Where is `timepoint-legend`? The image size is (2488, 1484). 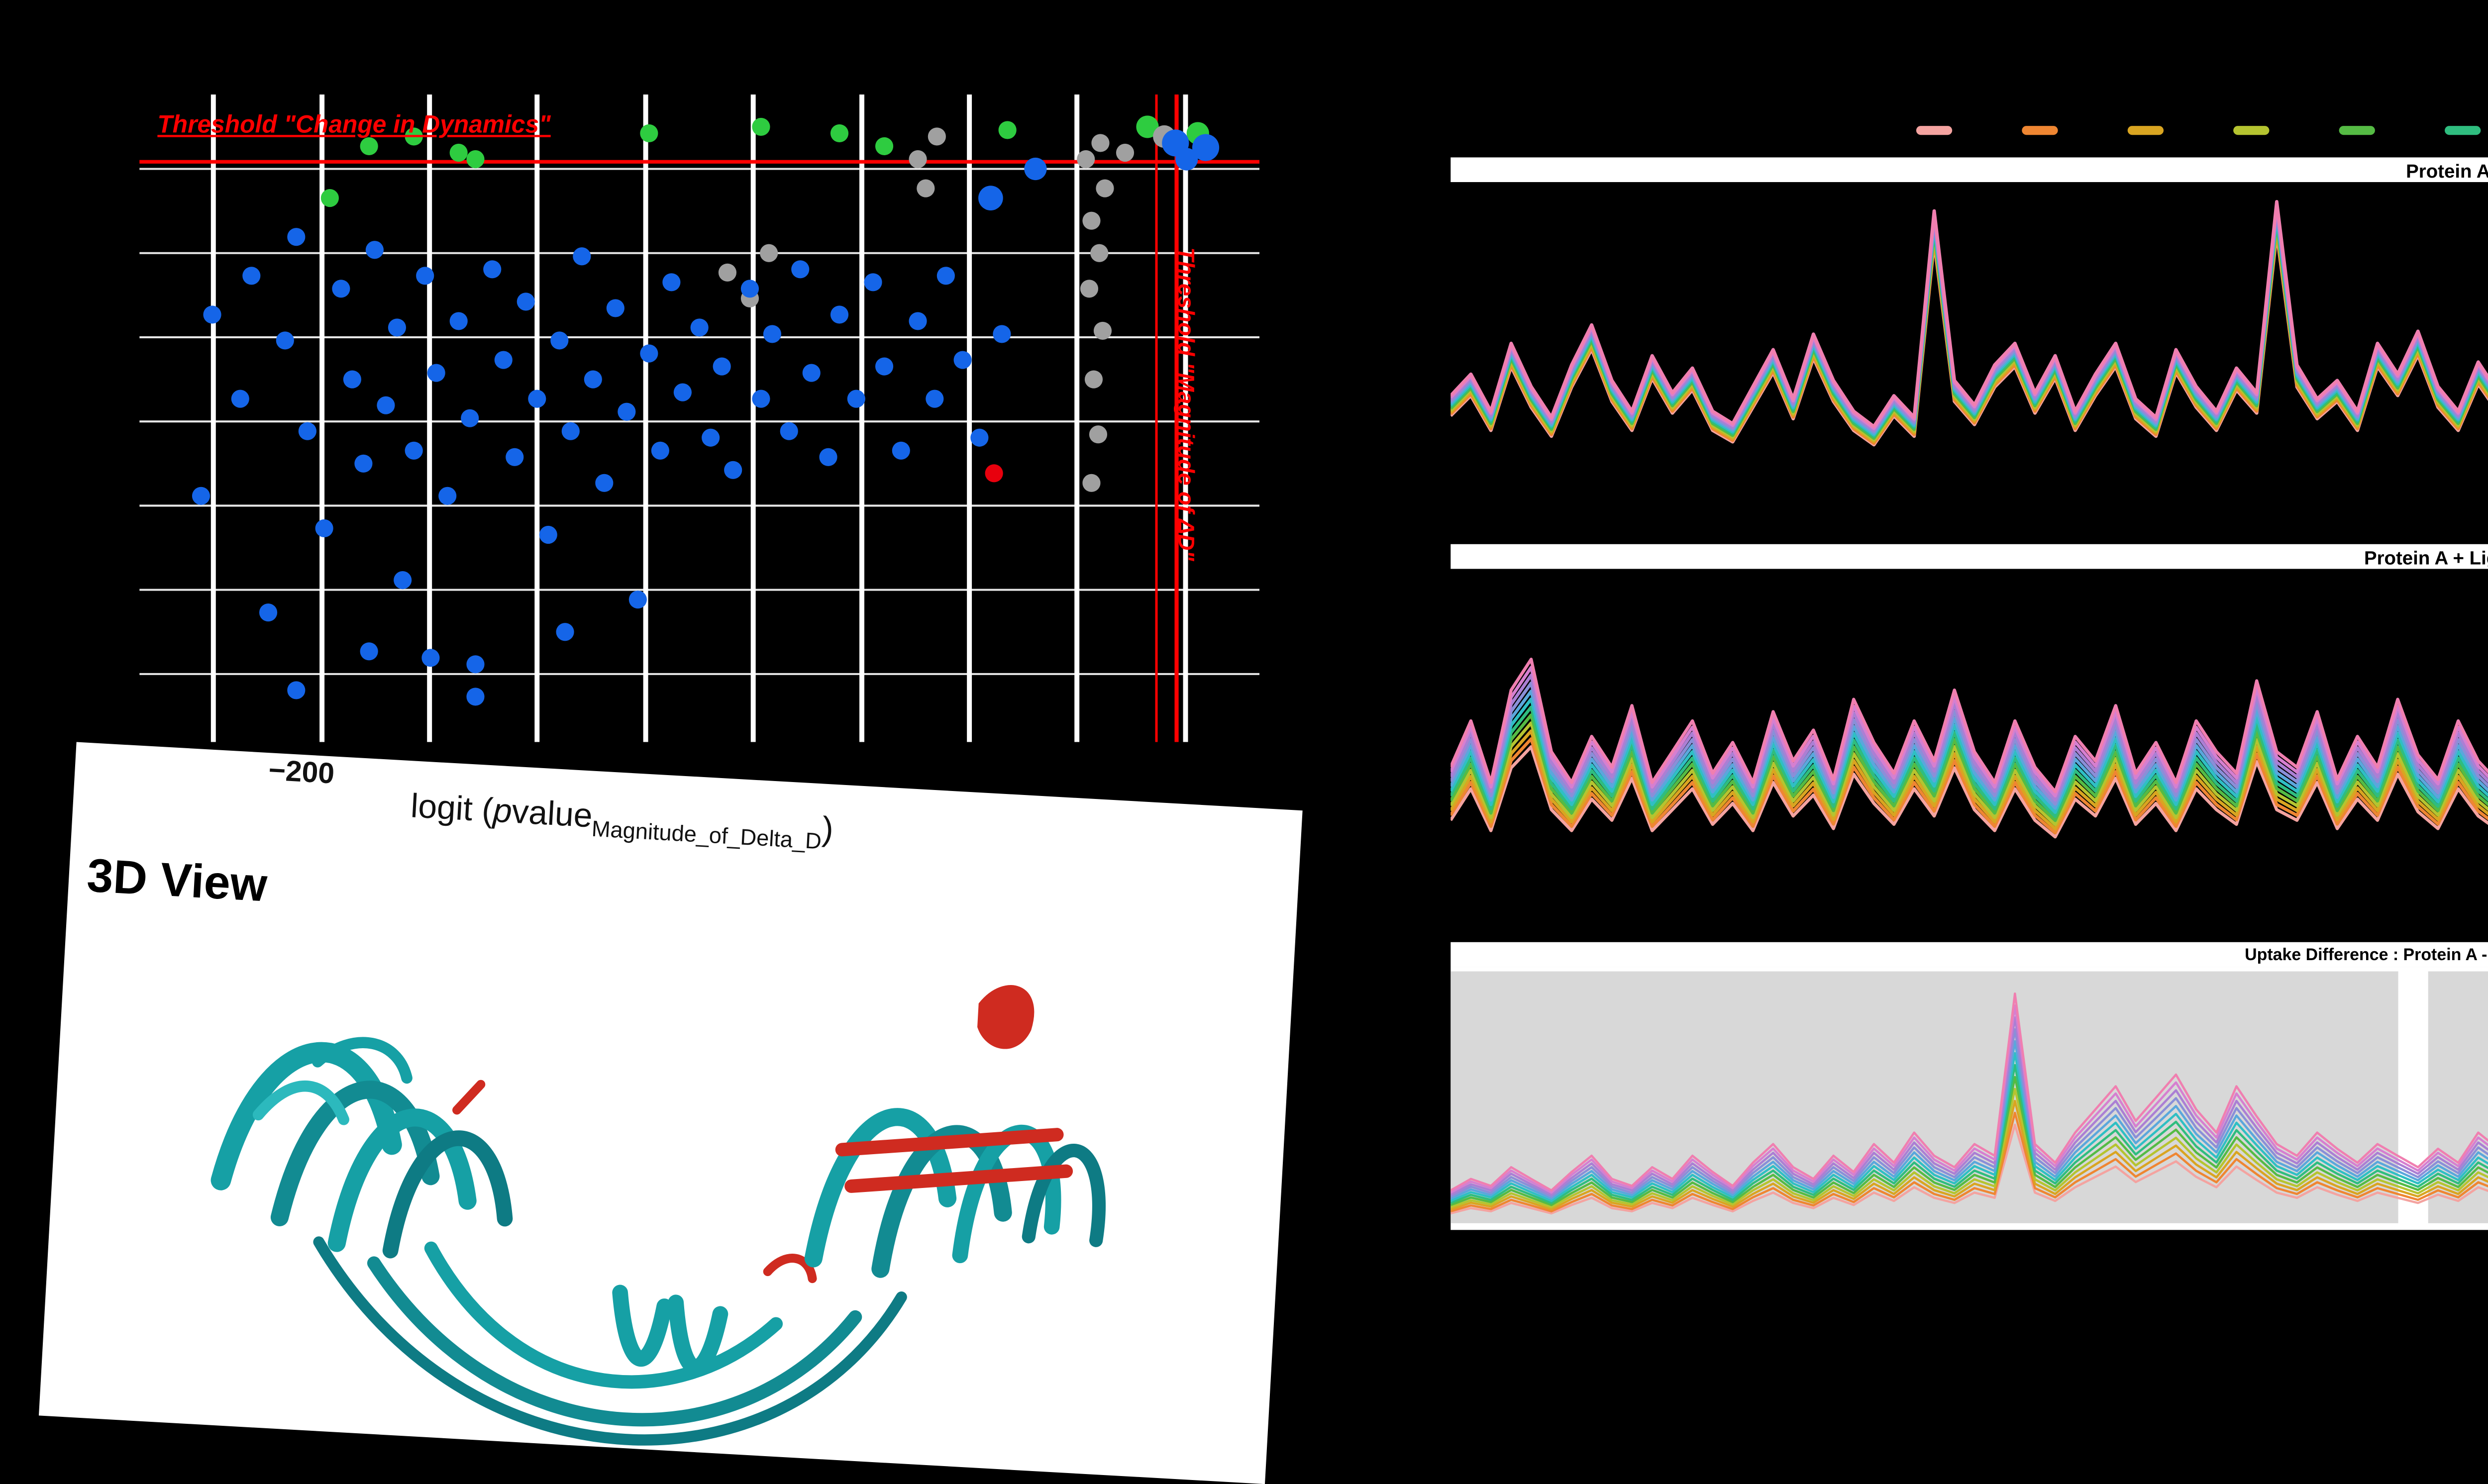 timepoint-legend is located at coordinates (2202, 131).